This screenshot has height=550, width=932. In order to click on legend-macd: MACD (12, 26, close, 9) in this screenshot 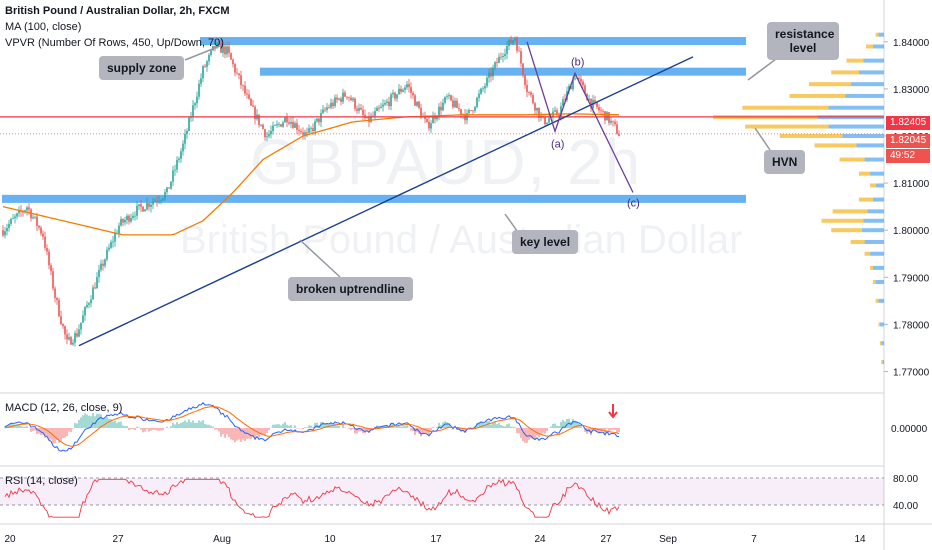, I will do `click(64, 408)`.